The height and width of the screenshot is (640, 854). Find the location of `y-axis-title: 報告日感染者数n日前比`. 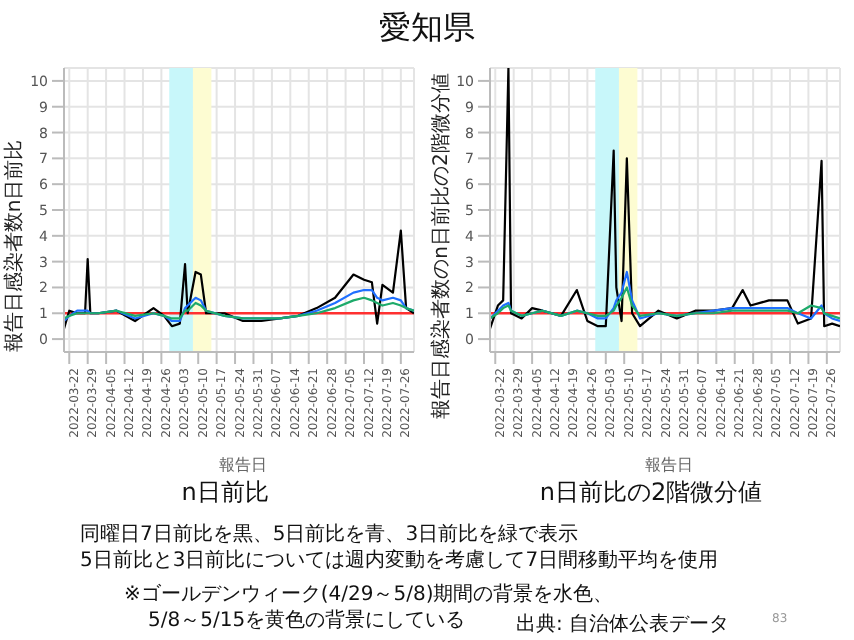

y-axis-title: 報告日感染者数n日前比 is located at coordinates (14, 246).